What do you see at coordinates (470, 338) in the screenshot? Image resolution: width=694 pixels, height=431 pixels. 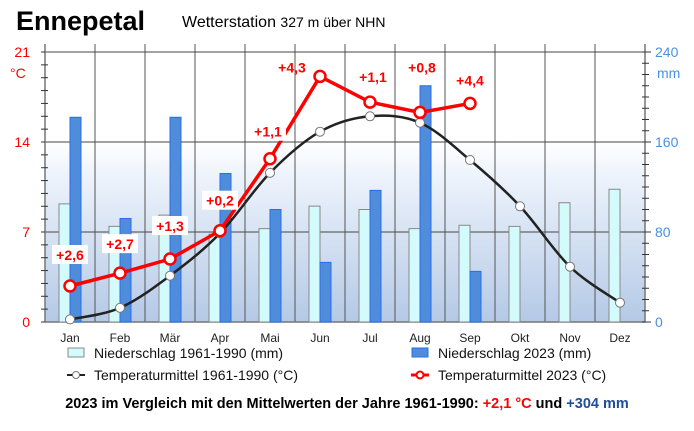 I see `month-label: Sep` at bounding box center [470, 338].